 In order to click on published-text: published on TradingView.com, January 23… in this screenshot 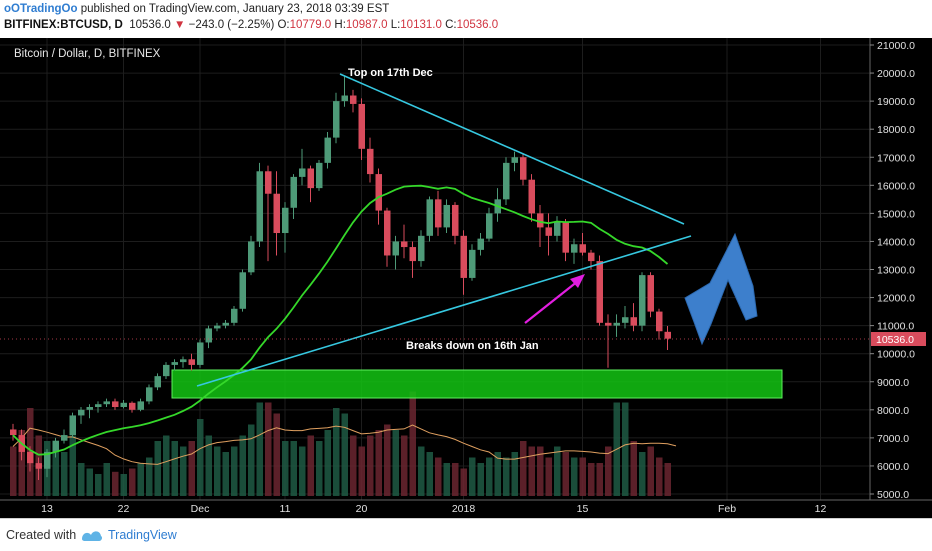, I will do `click(235, 9)`.